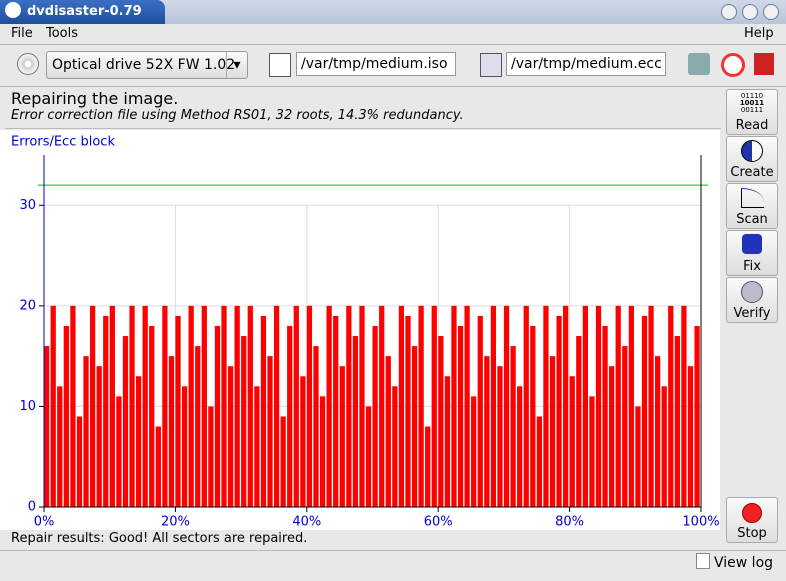 The height and width of the screenshot is (581, 786). What do you see at coordinates (569, 522) in the screenshot?
I see `x-tick-label: 80%` at bounding box center [569, 522].